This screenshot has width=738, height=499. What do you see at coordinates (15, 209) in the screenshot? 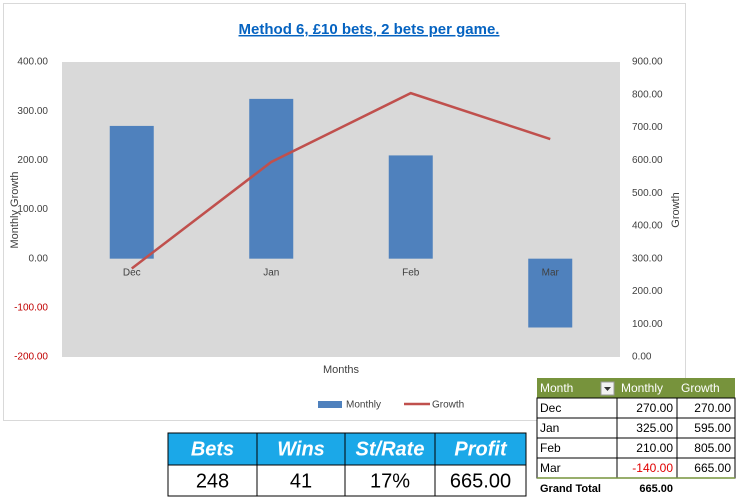
I see `y-axis-label: Monthly Growth` at bounding box center [15, 209].